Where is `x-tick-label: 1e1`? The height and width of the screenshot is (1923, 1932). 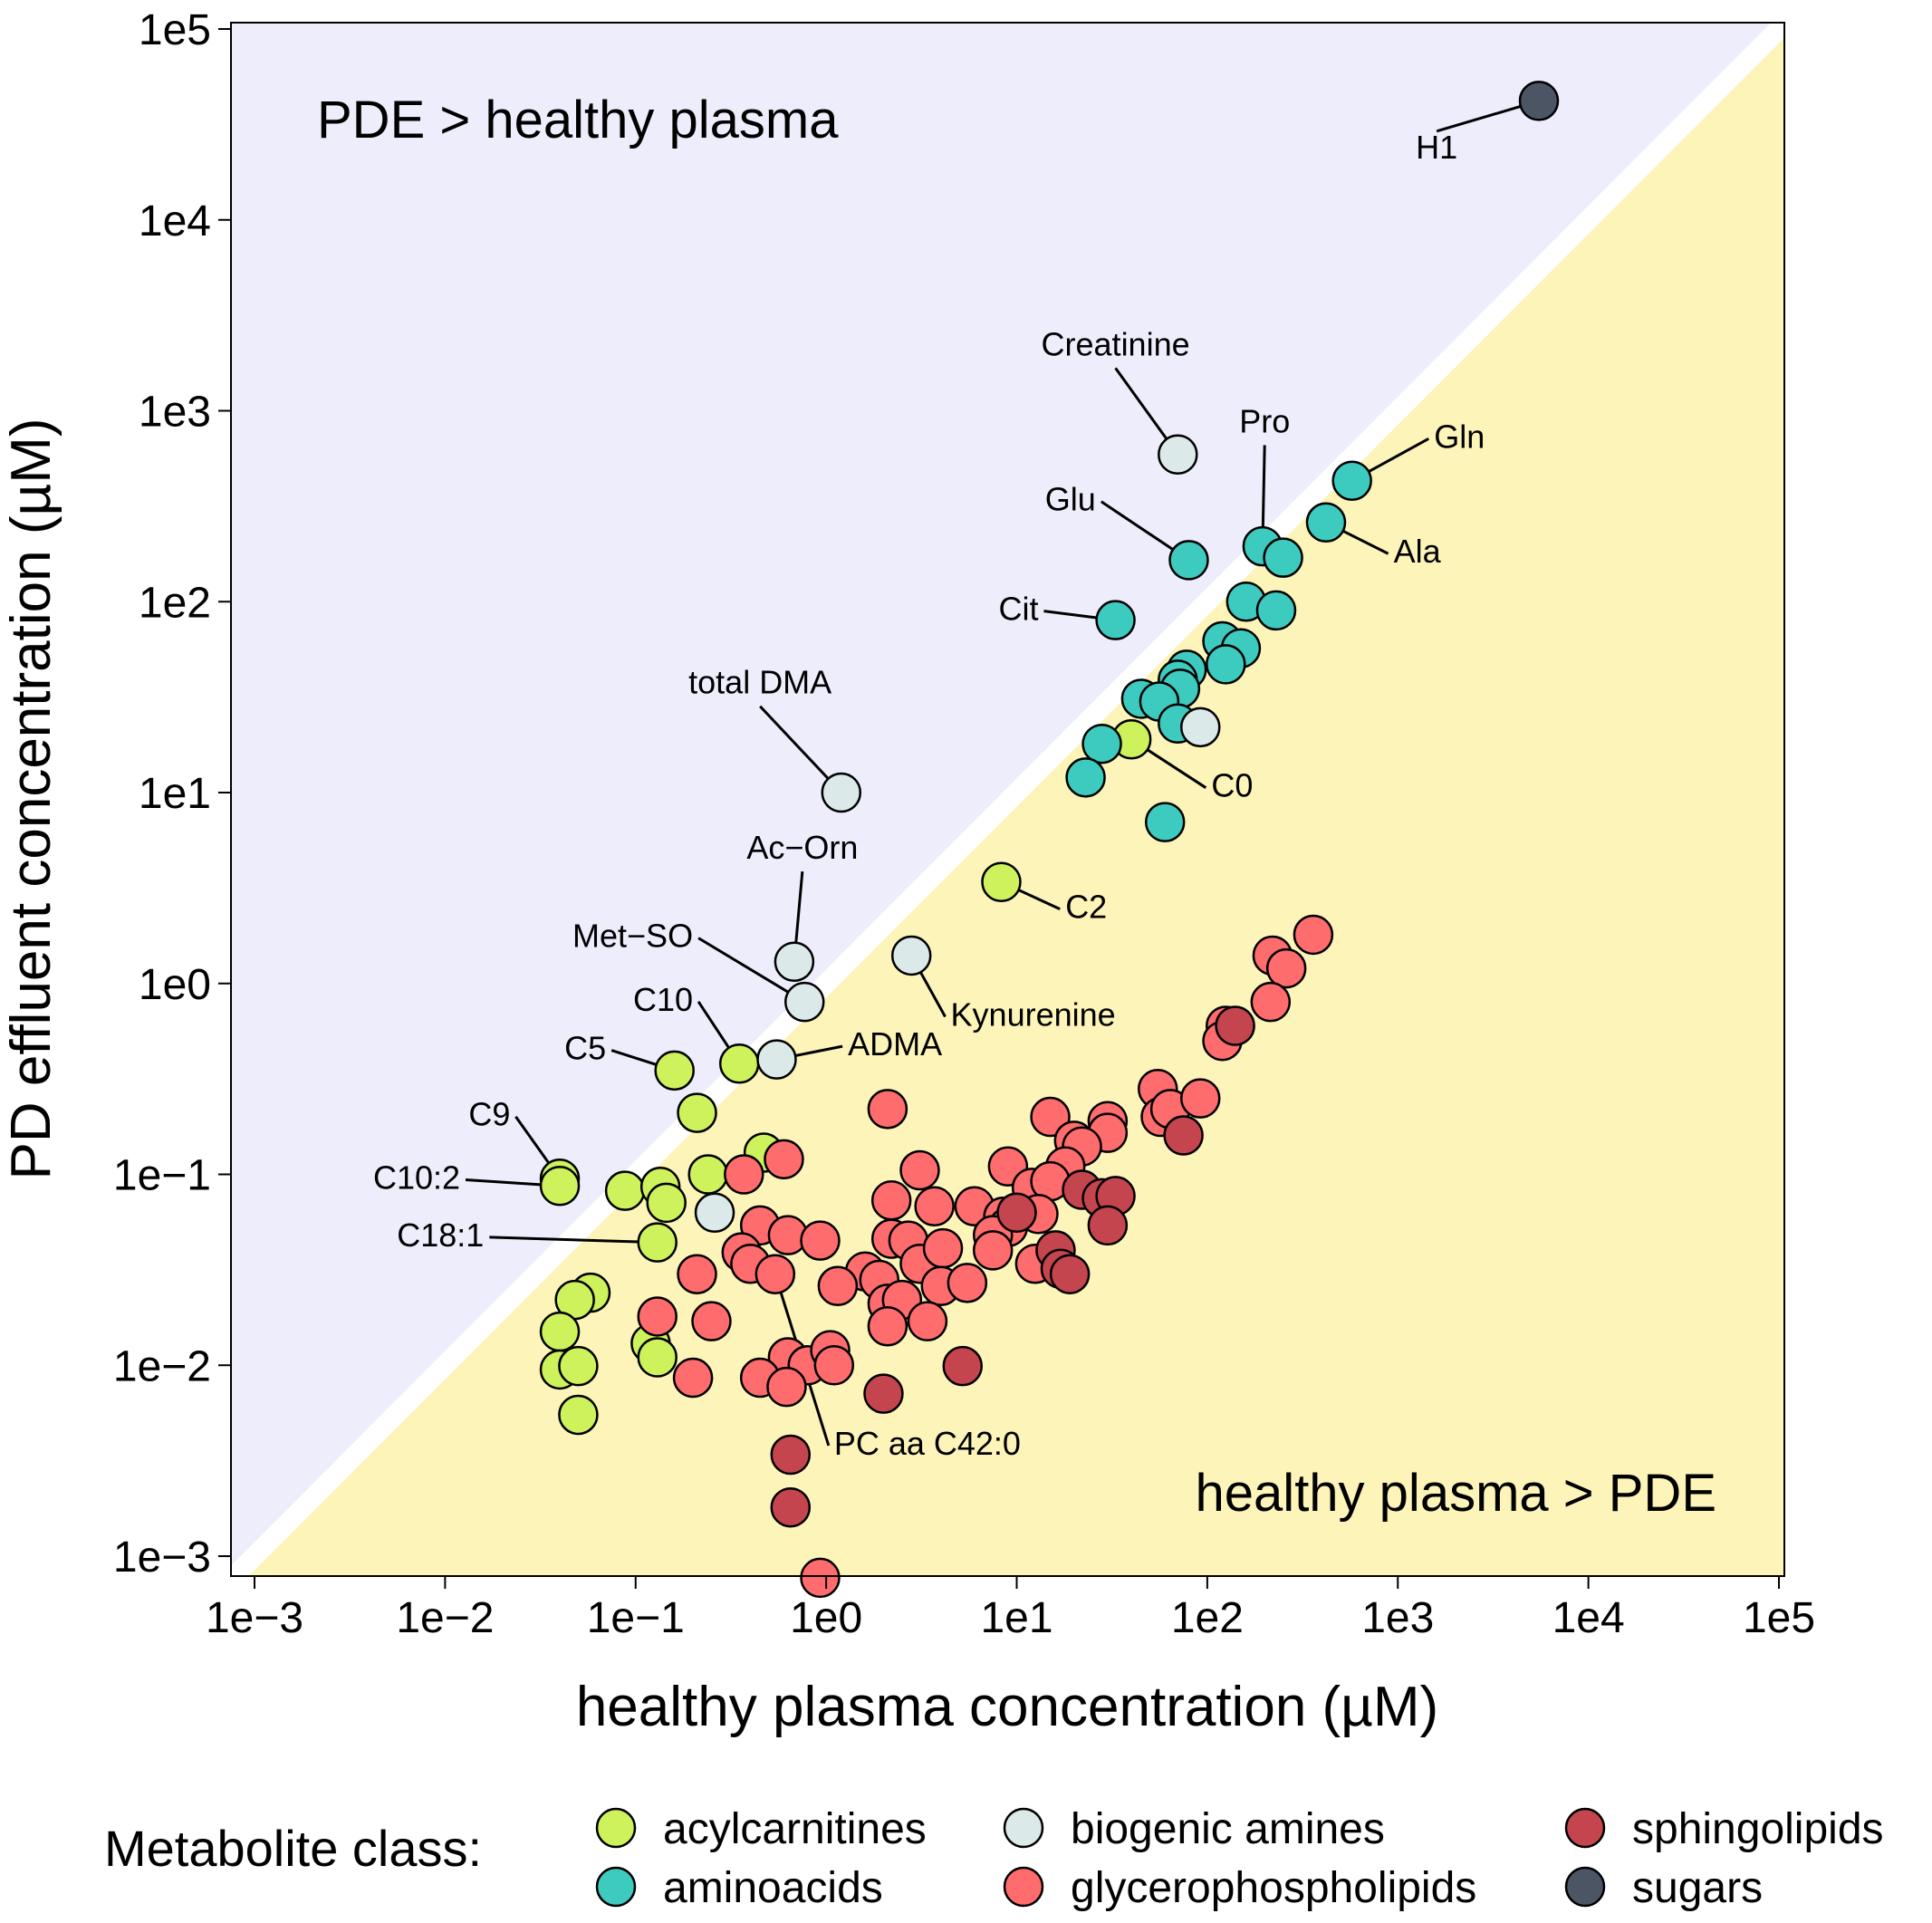 x-tick-label: 1e1 is located at coordinates (1016, 1618).